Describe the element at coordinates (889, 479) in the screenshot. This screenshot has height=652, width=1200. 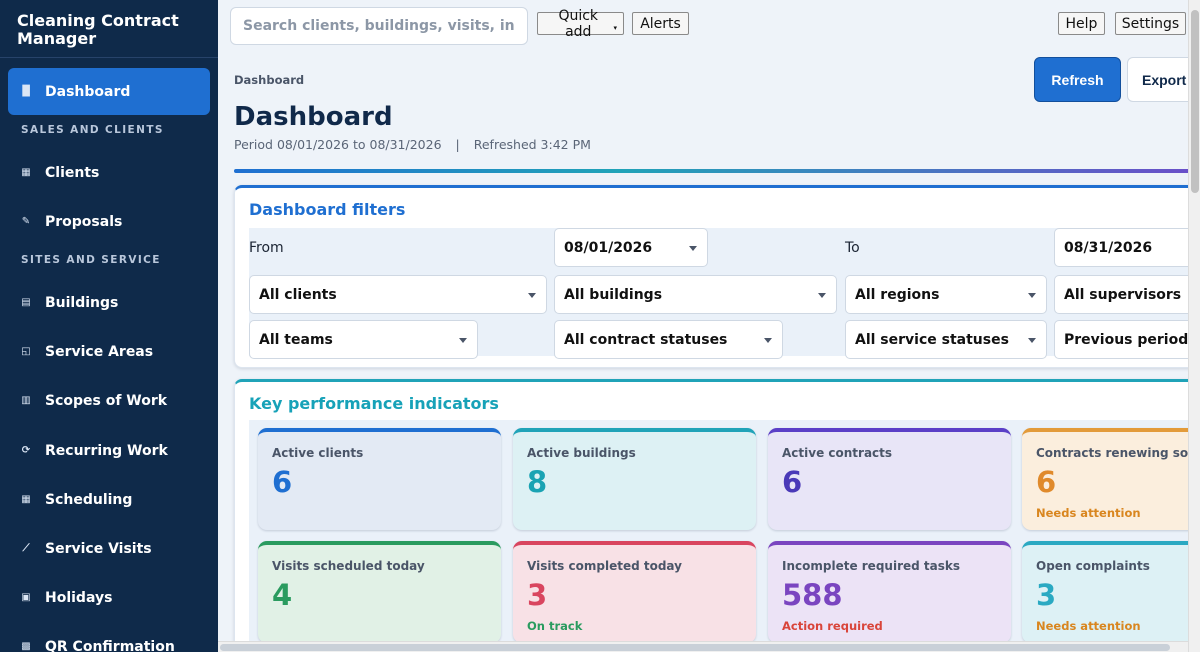
I see `kpi-card-active-contracts: Active contracts 6` at that location.